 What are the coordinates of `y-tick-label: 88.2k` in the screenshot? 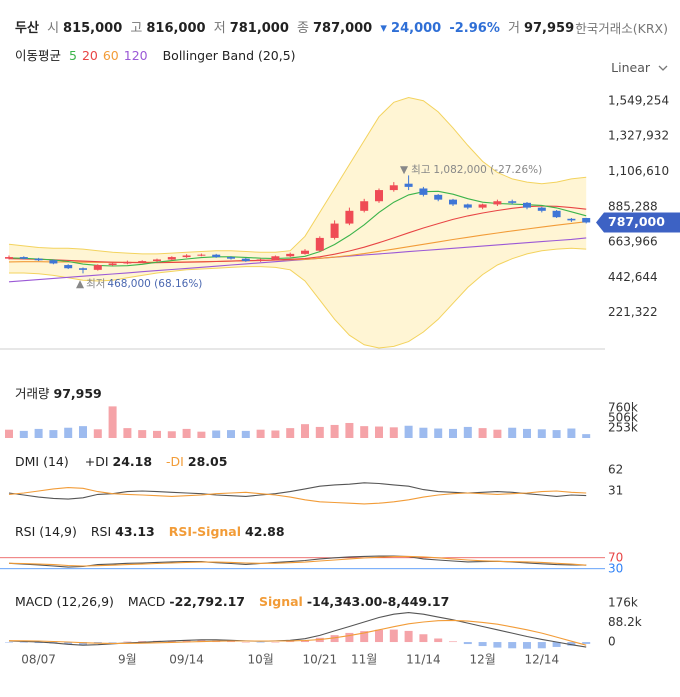 It's located at (625, 622).